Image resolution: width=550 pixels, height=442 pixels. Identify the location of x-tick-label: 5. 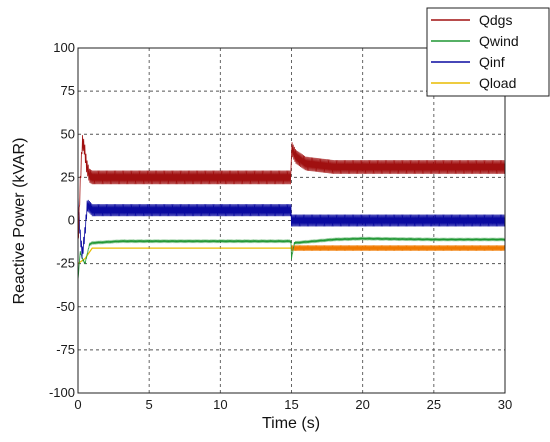
(149, 404).